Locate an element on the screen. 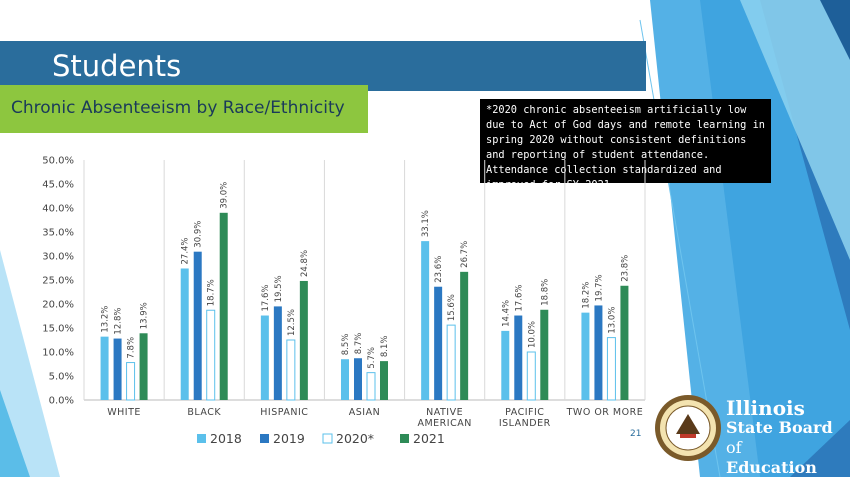 The width and height of the screenshot is (850, 478). data-label: 30.9% is located at coordinates (199, 234).